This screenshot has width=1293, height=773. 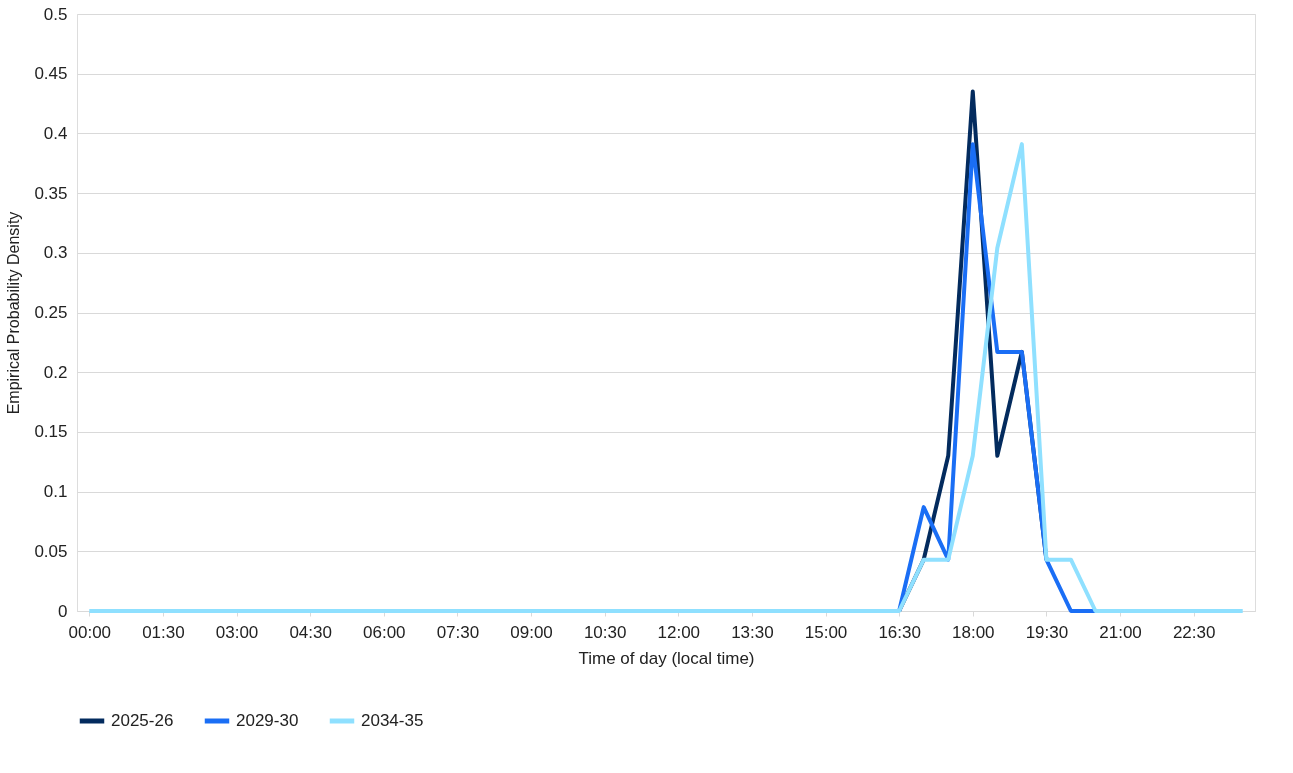 What do you see at coordinates (55, 372) in the screenshot?
I see `y-tick-label: 0.2` at bounding box center [55, 372].